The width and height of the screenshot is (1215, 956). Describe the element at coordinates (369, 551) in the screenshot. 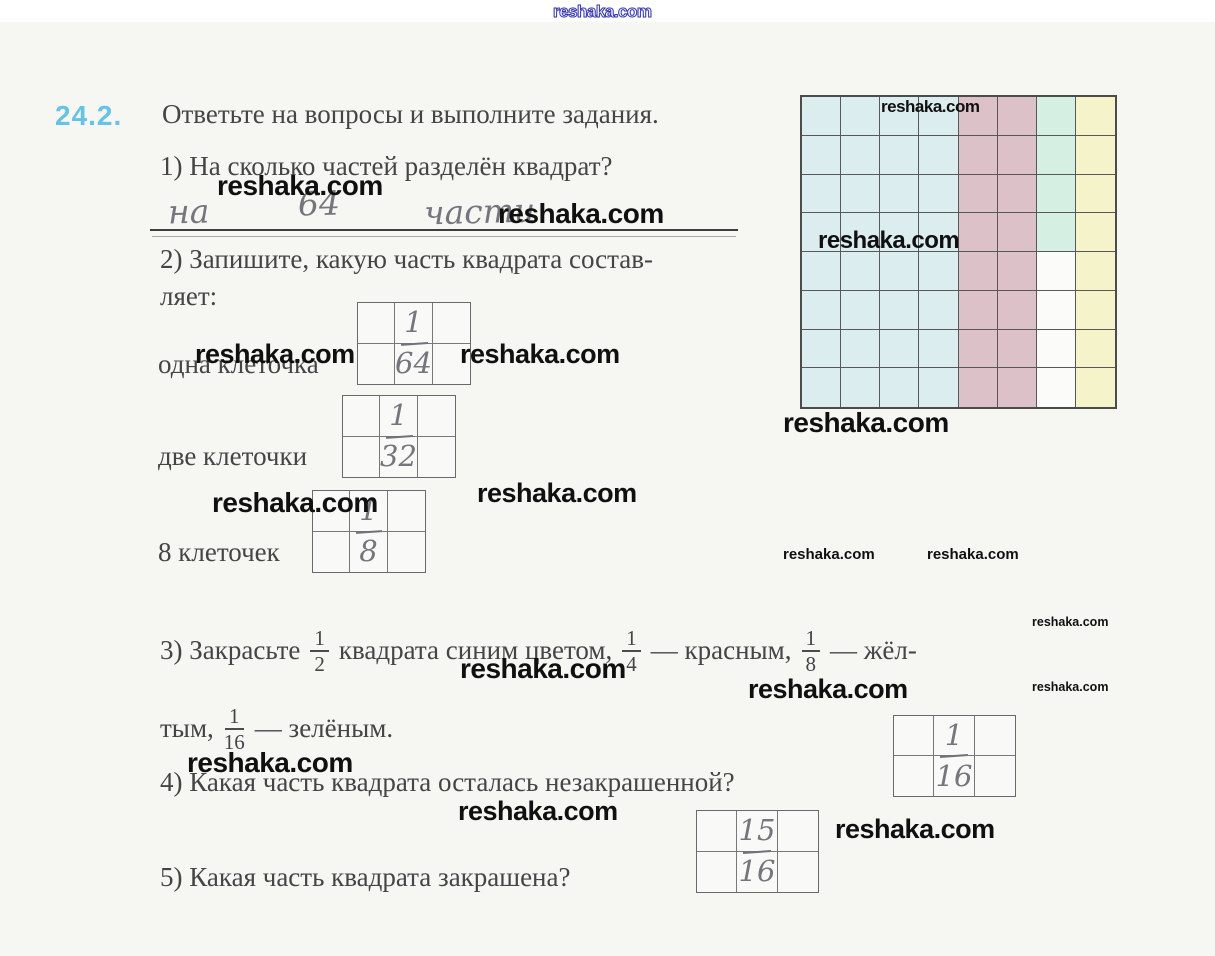

I see `box-cell-denominator: 8` at that location.